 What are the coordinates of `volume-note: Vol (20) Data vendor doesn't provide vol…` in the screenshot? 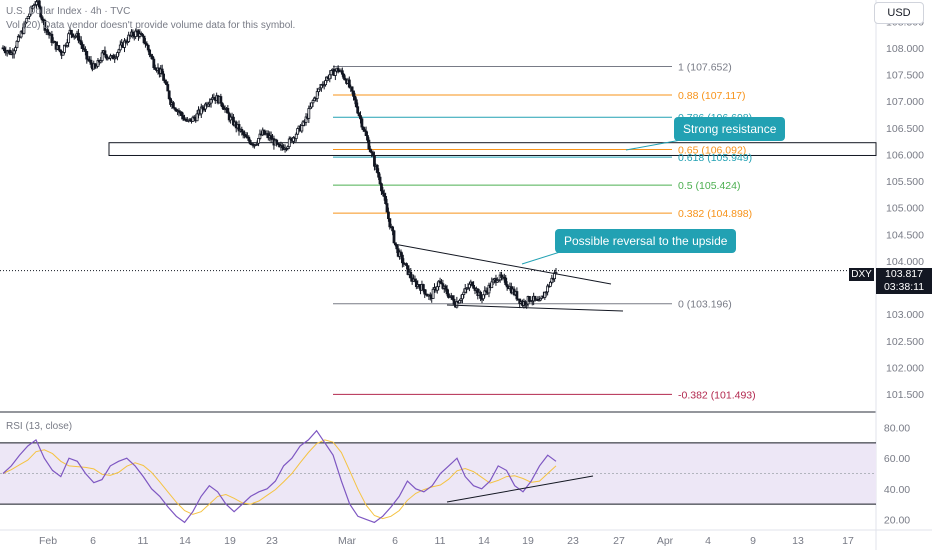 It's located at (151, 25).